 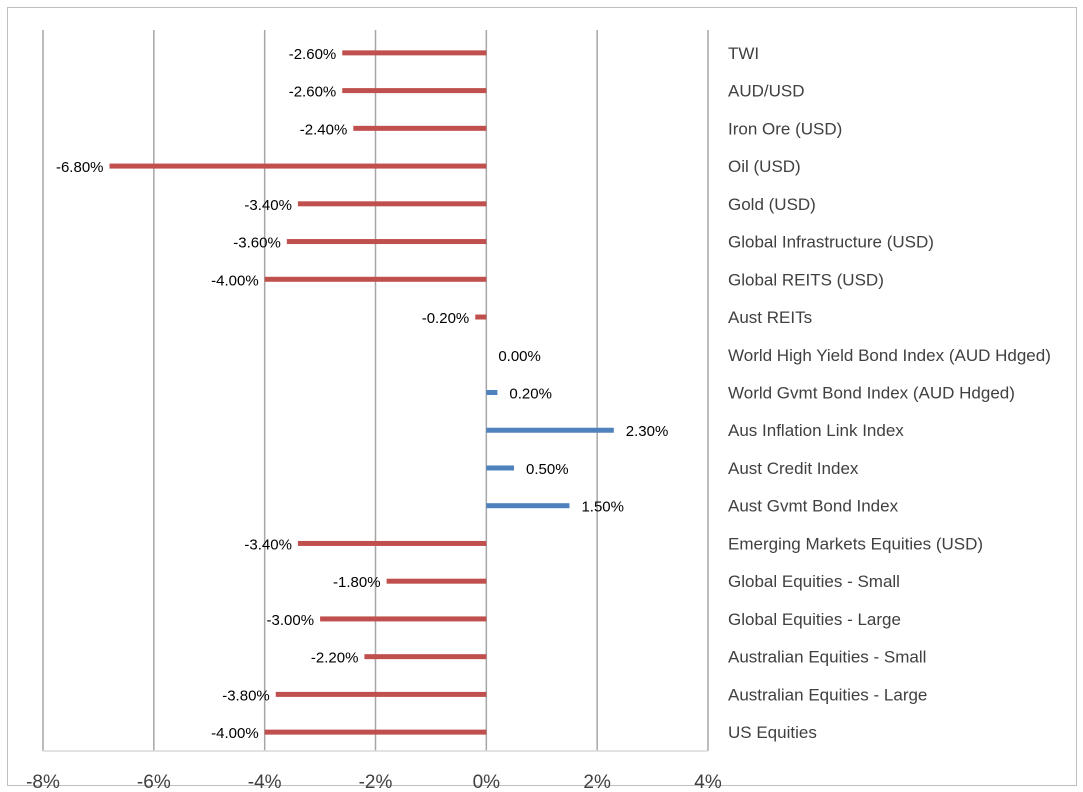 What do you see at coordinates (814, 619) in the screenshot?
I see `category-label: Global Equities - Large` at bounding box center [814, 619].